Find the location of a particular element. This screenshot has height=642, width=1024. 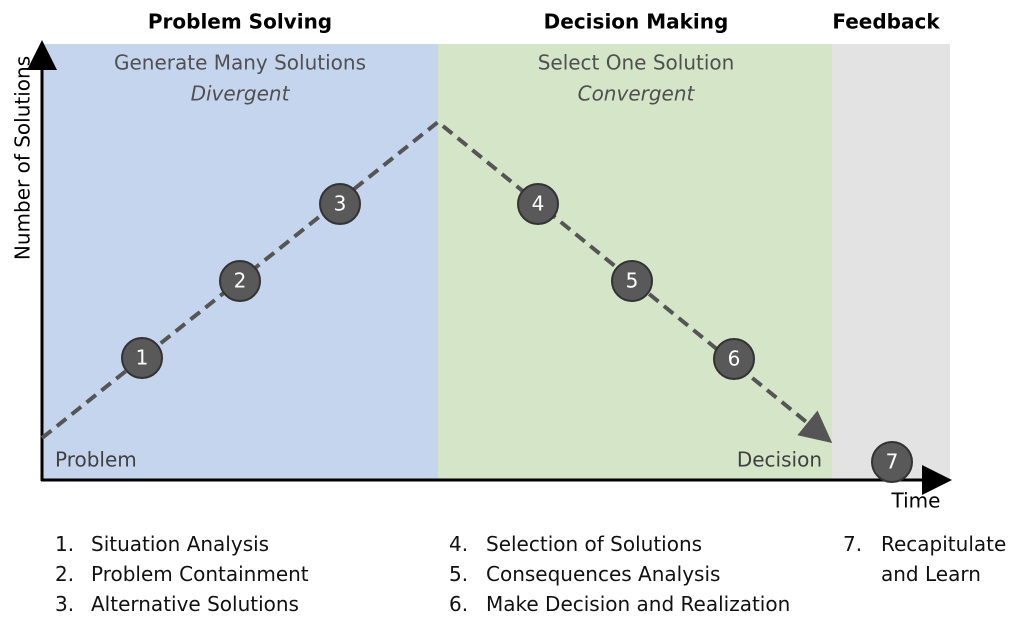

step-number: 1. is located at coordinates (65, 544).